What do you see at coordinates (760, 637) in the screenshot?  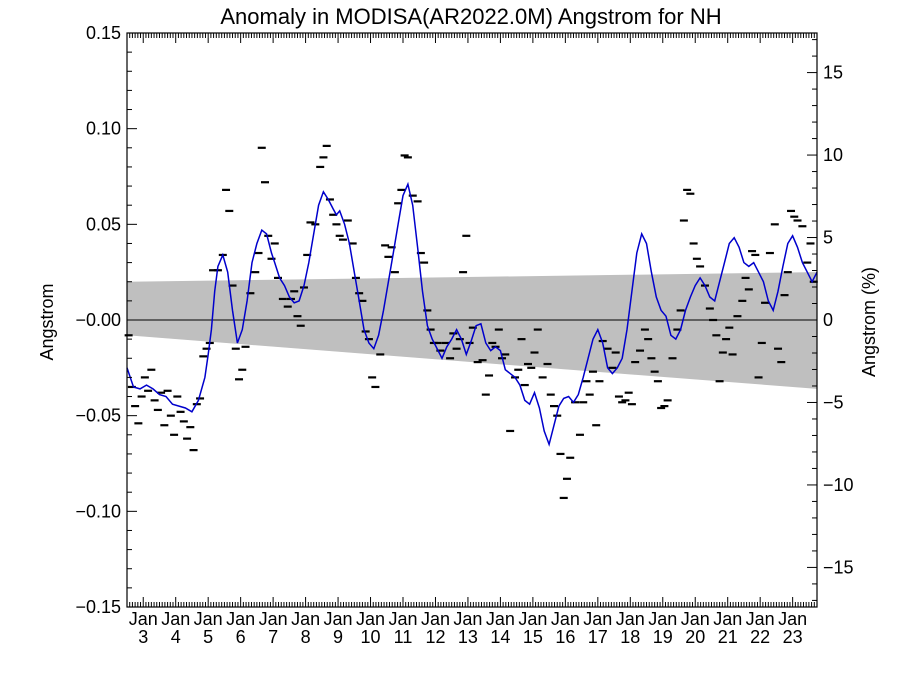 I see `x-tick-year-label: 22` at bounding box center [760, 637].